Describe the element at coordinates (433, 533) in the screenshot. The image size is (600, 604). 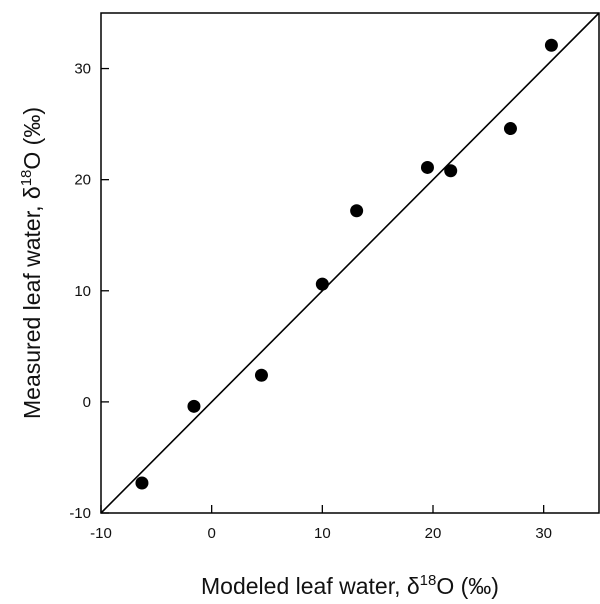
I see `x-tick-label: 20` at that location.